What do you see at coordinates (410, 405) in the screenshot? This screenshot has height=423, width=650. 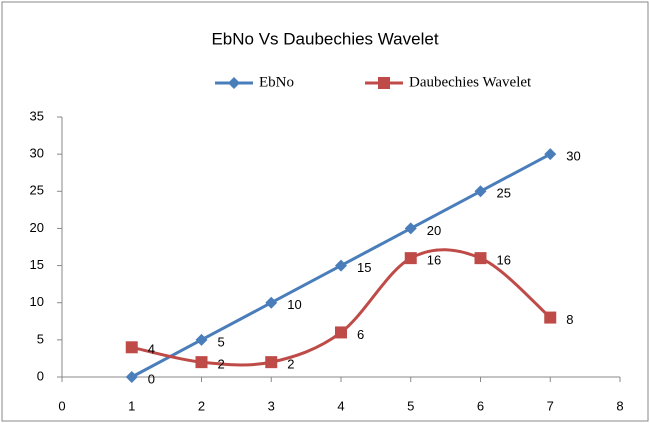 I see `x-tick-label: 5` at bounding box center [410, 405].